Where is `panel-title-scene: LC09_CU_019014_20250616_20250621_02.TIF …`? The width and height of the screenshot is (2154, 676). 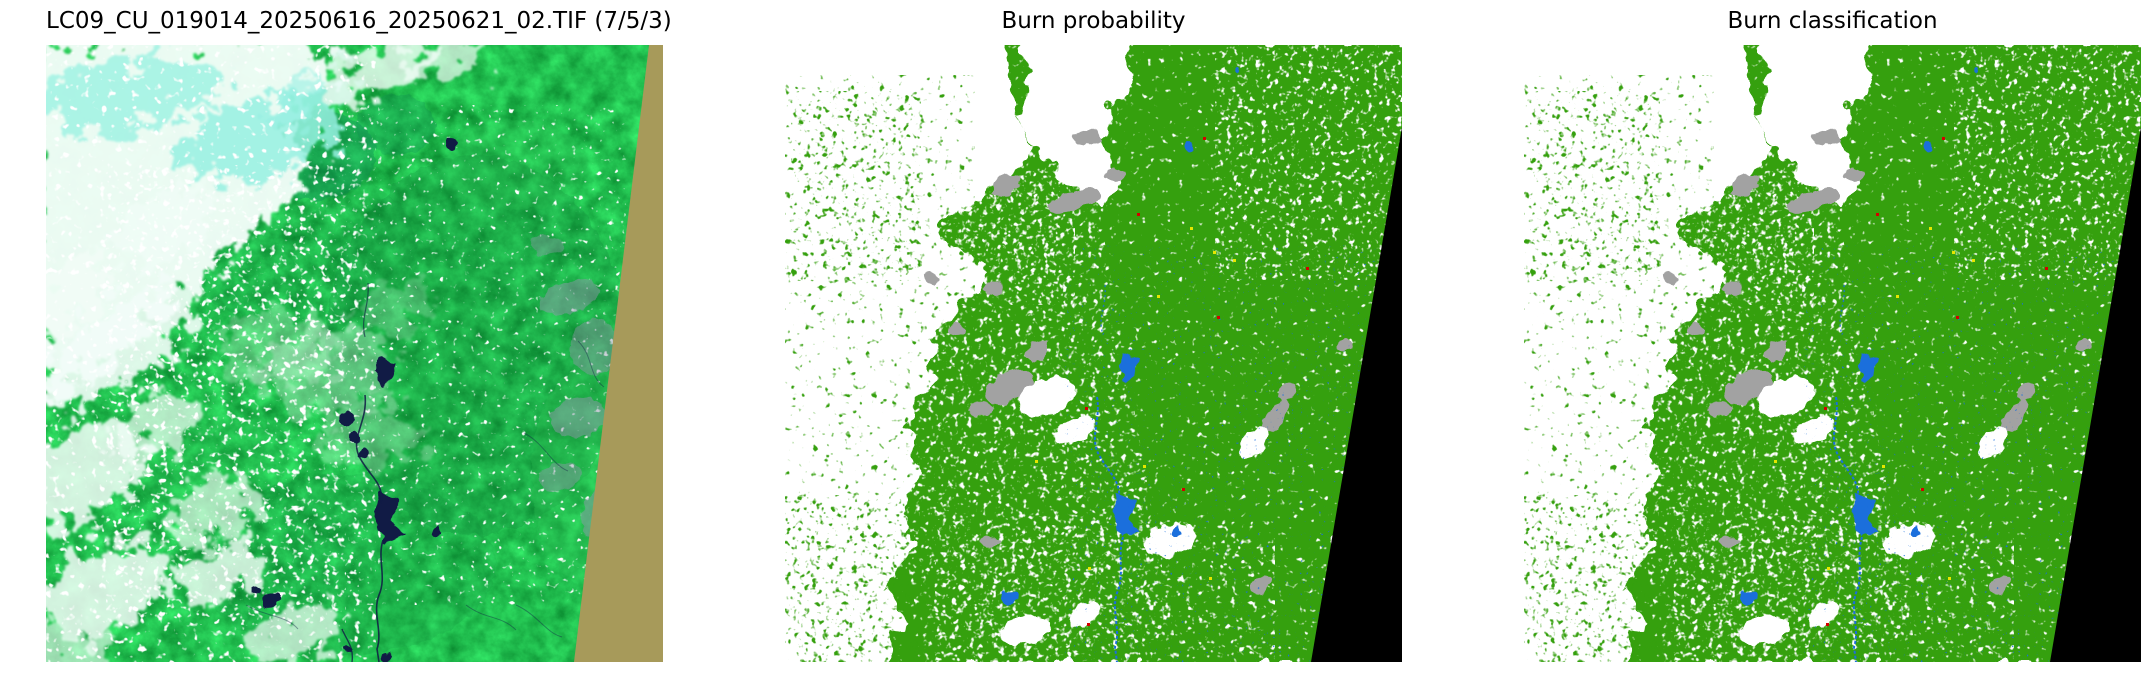 panel-title-scene: LC09_CU_019014_20250616_20250621_02.TIF … is located at coordinates (359, 21).